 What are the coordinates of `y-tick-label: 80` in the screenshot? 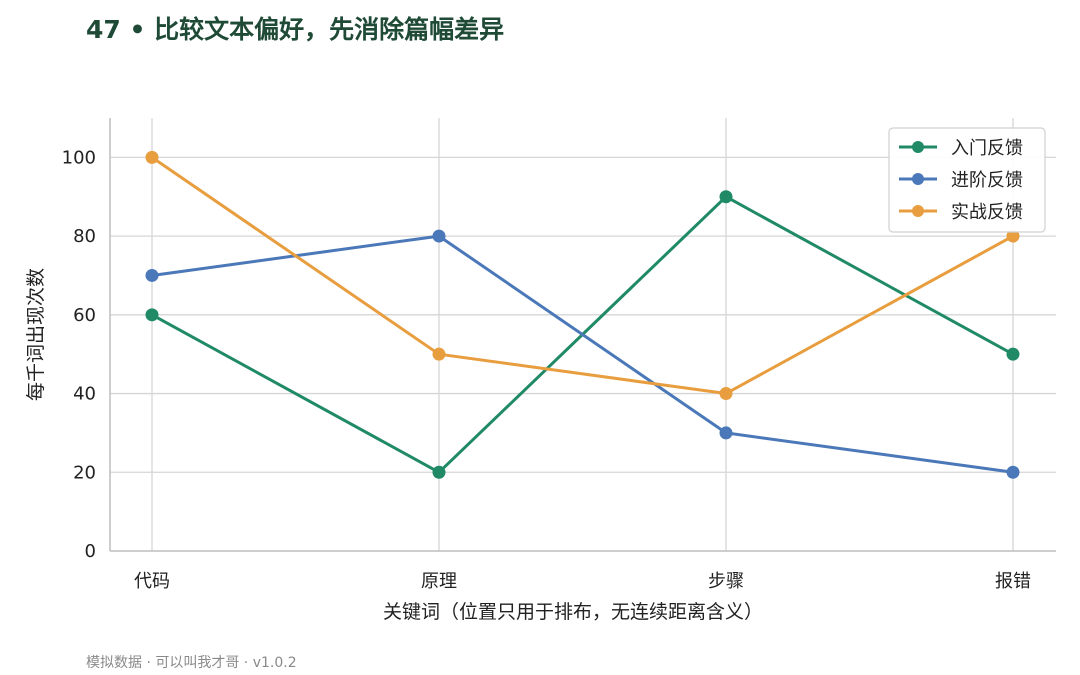 It's located at (84, 236).